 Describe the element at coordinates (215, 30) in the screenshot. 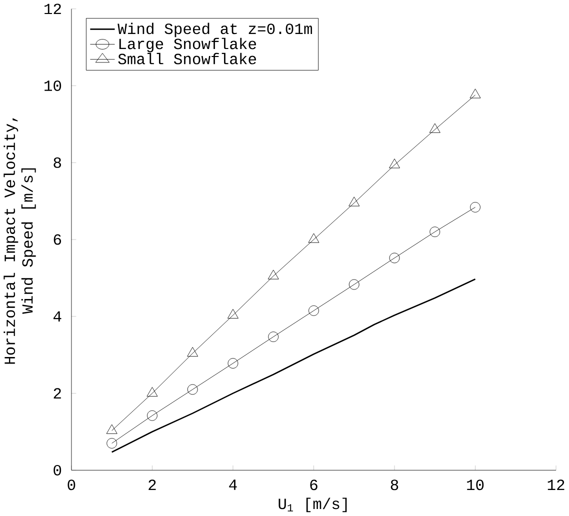

I see `legend-label: Wind Speed at z=0.01m` at that location.